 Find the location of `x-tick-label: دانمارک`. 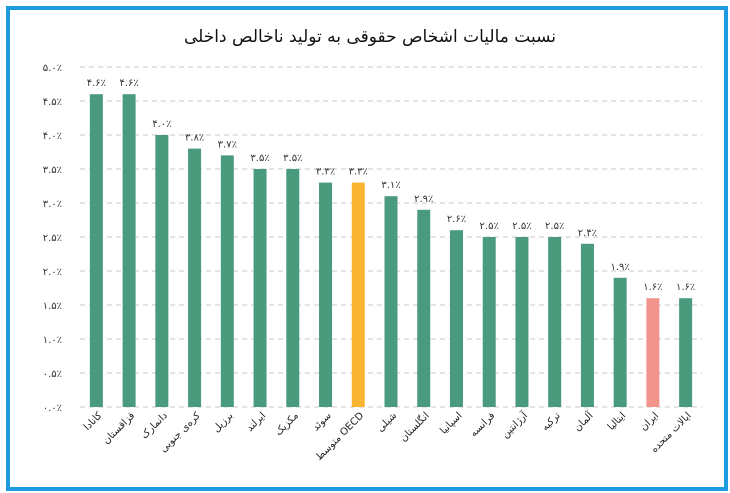

x-tick-label: دانمارک is located at coordinates (154, 425).